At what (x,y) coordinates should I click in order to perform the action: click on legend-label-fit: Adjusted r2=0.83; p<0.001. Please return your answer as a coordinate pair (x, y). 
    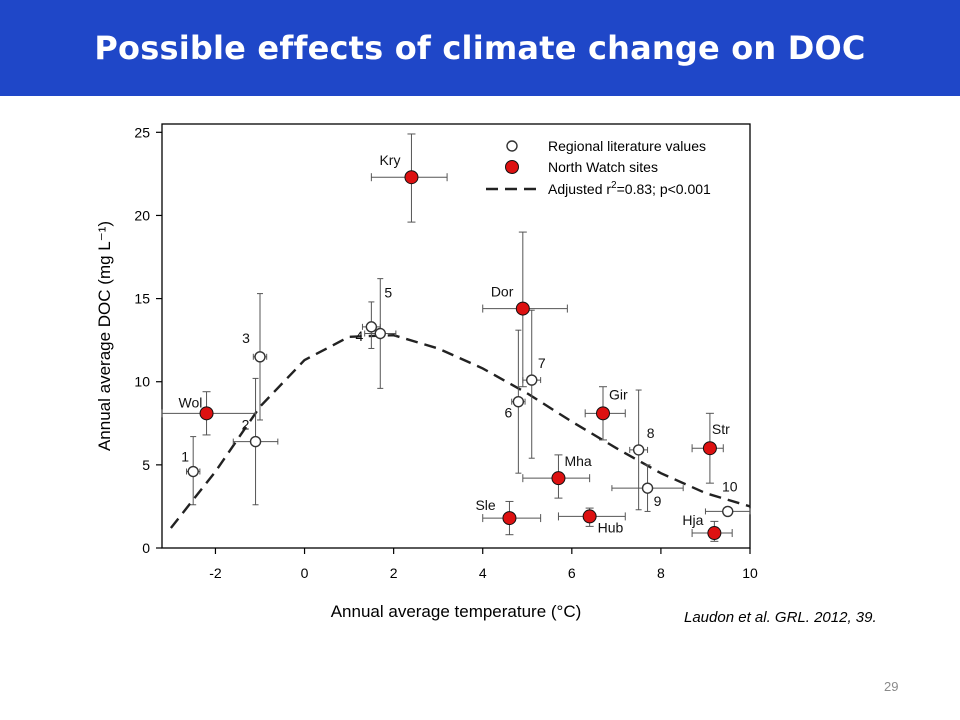
    Looking at the image, I should click on (629, 188).